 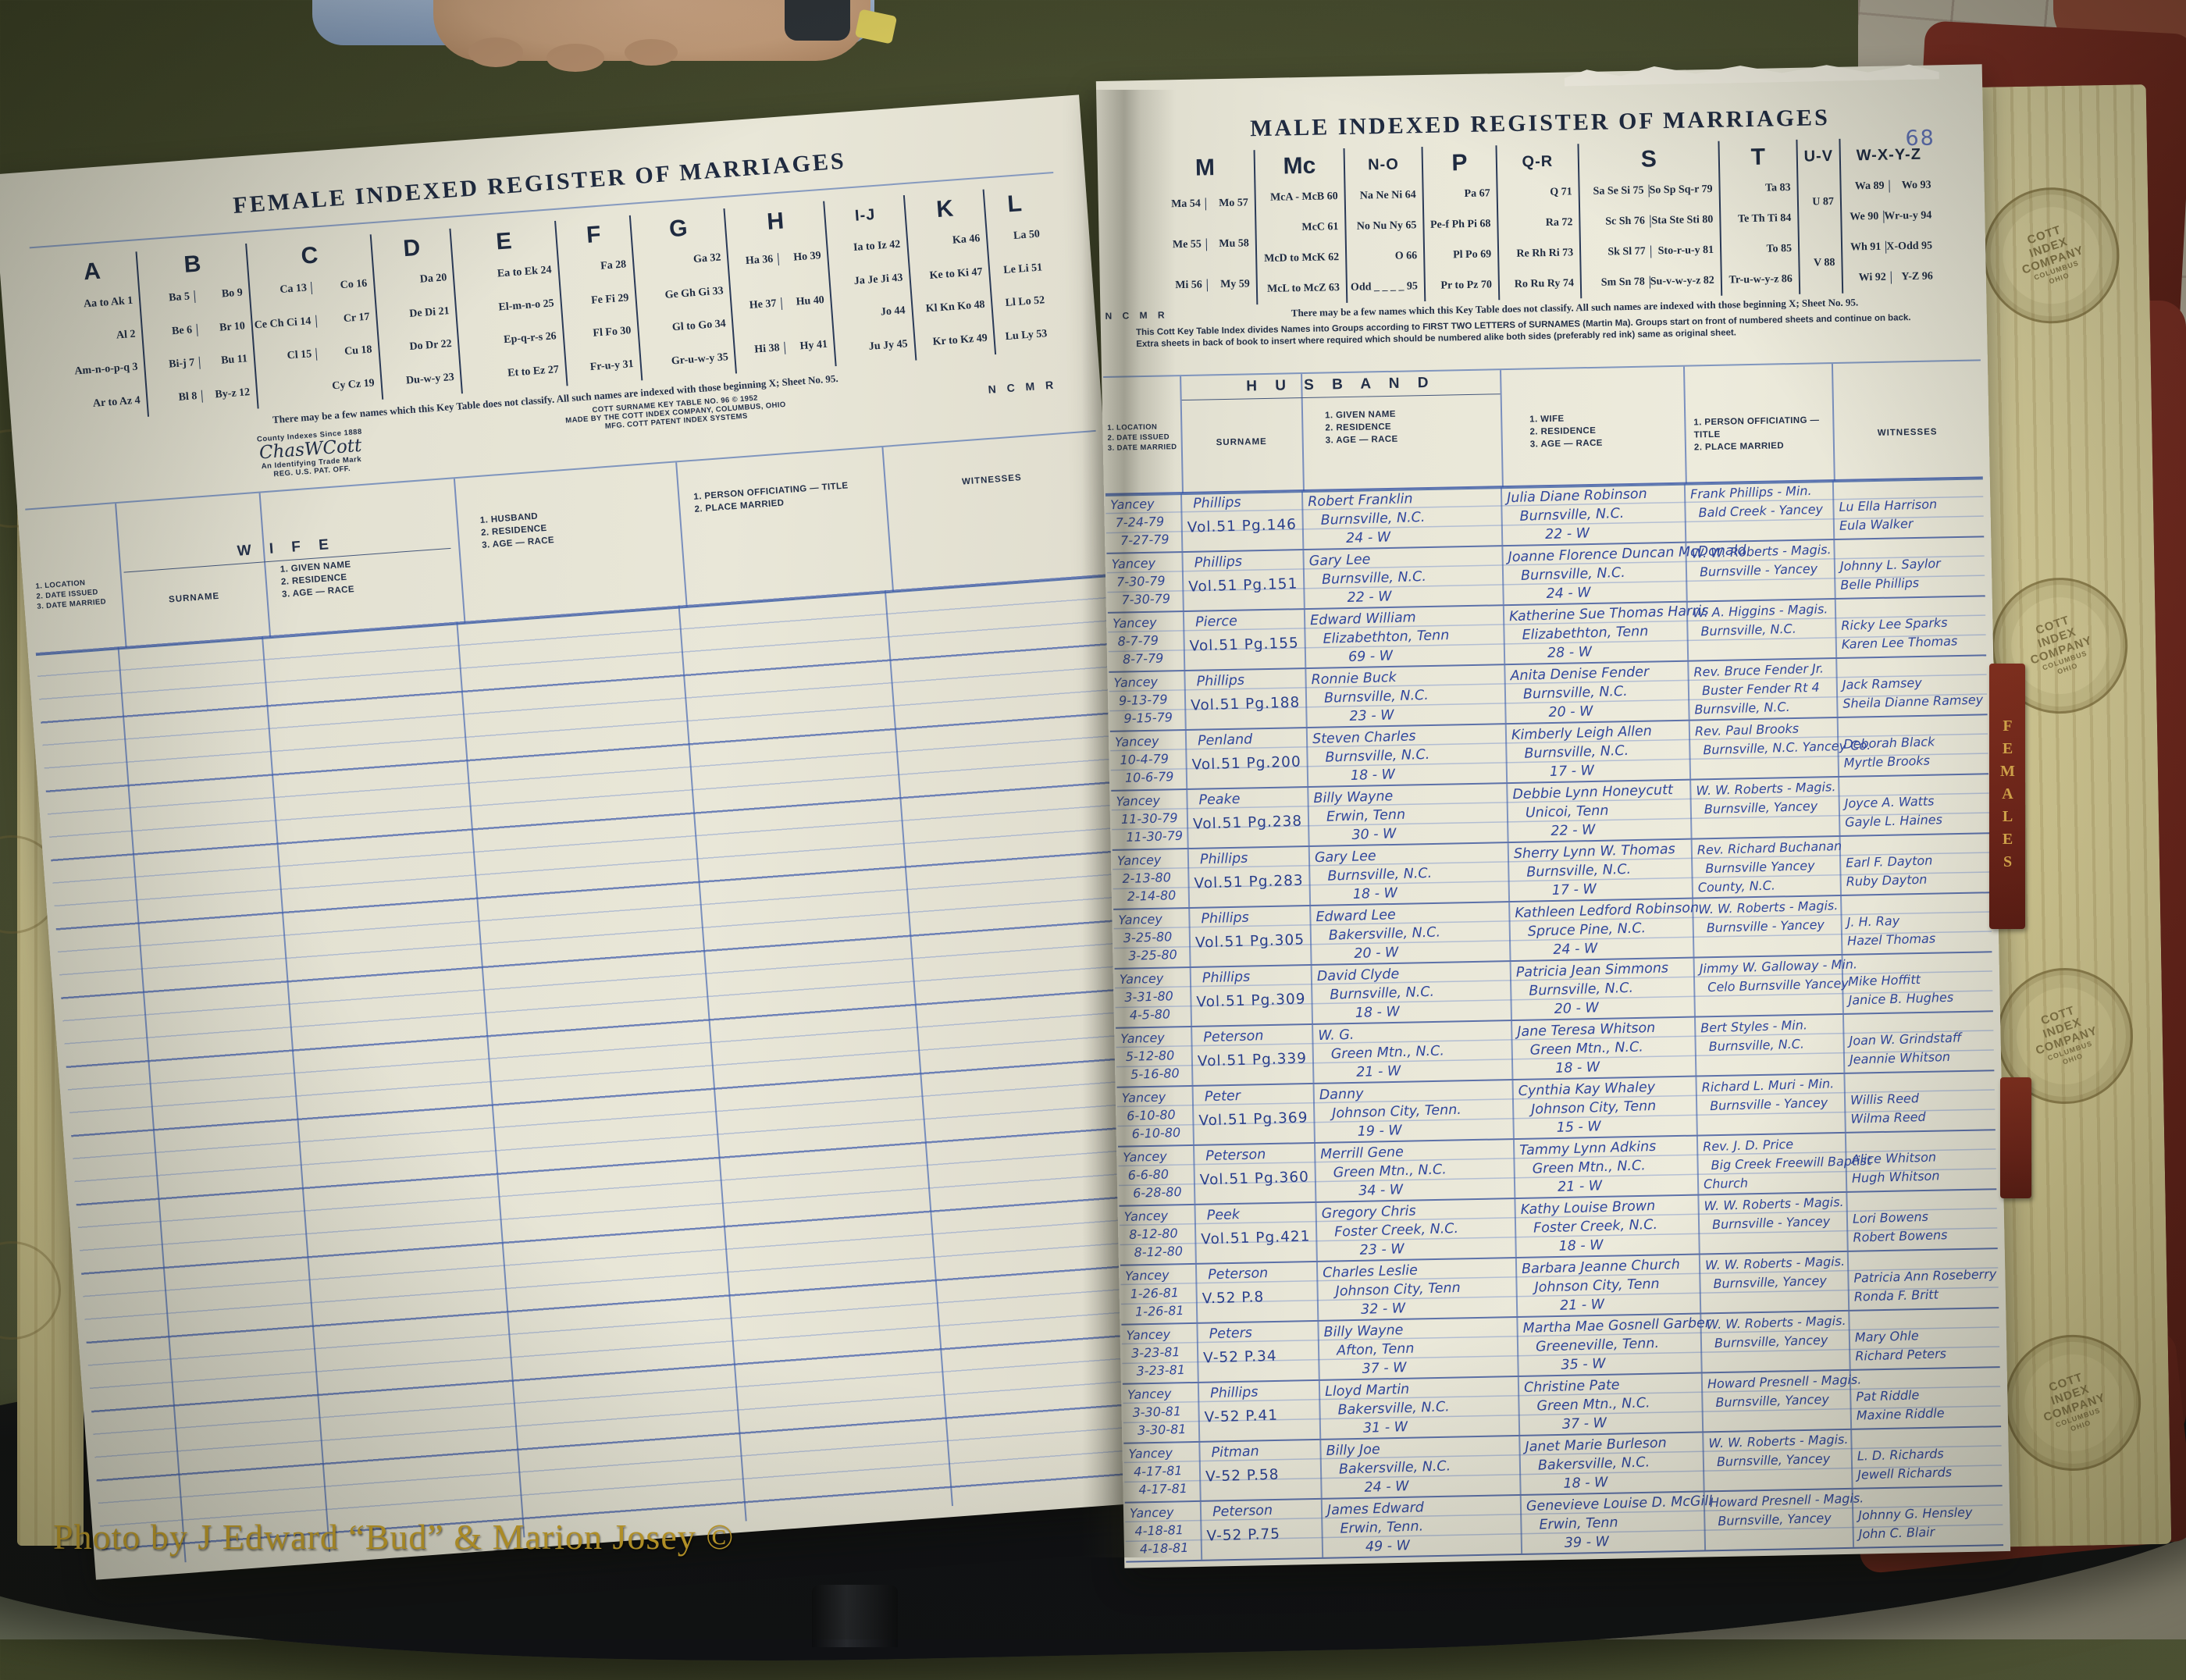 What do you see at coordinates (1149, 997) in the screenshot?
I see `handwritten-location: 3-31-80` at bounding box center [1149, 997].